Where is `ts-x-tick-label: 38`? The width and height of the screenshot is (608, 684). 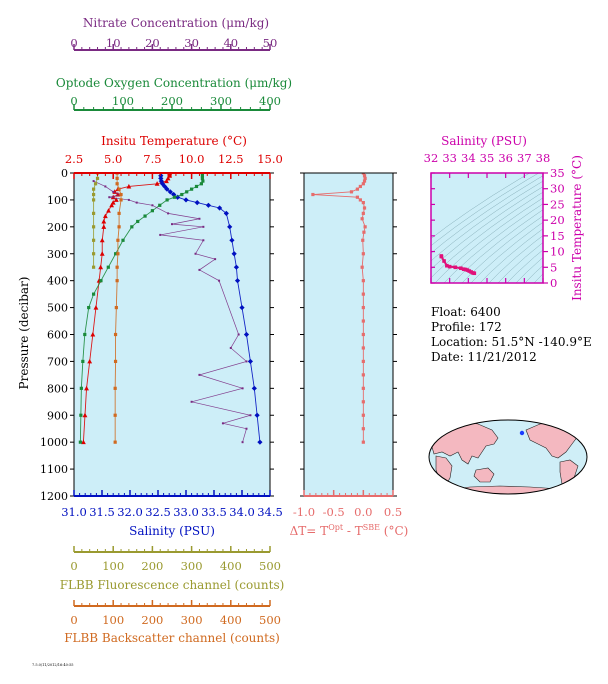
ts-x-tick-label: 38 is located at coordinates (543, 158).